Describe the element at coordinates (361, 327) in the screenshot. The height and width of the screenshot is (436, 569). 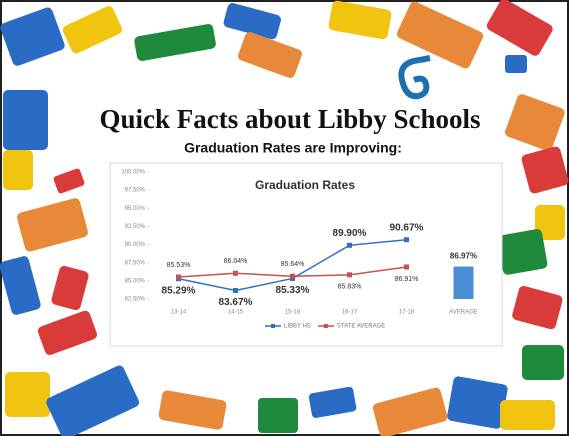
I see `legend-label: STATE AVERAGE` at that location.